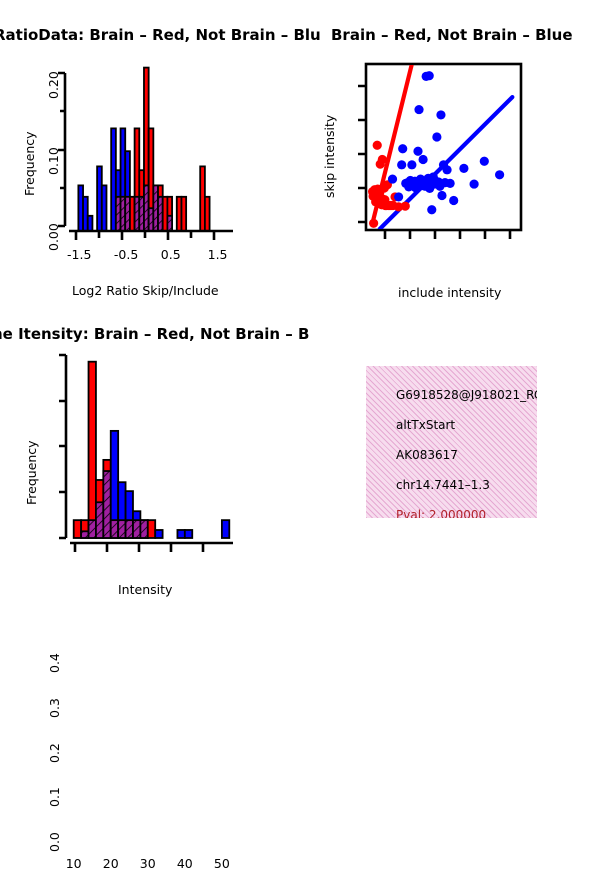 Image resolution: width=600 pixels, height=871 pixels. I want to click on ratio-histogram-axes, so click(145, 155).